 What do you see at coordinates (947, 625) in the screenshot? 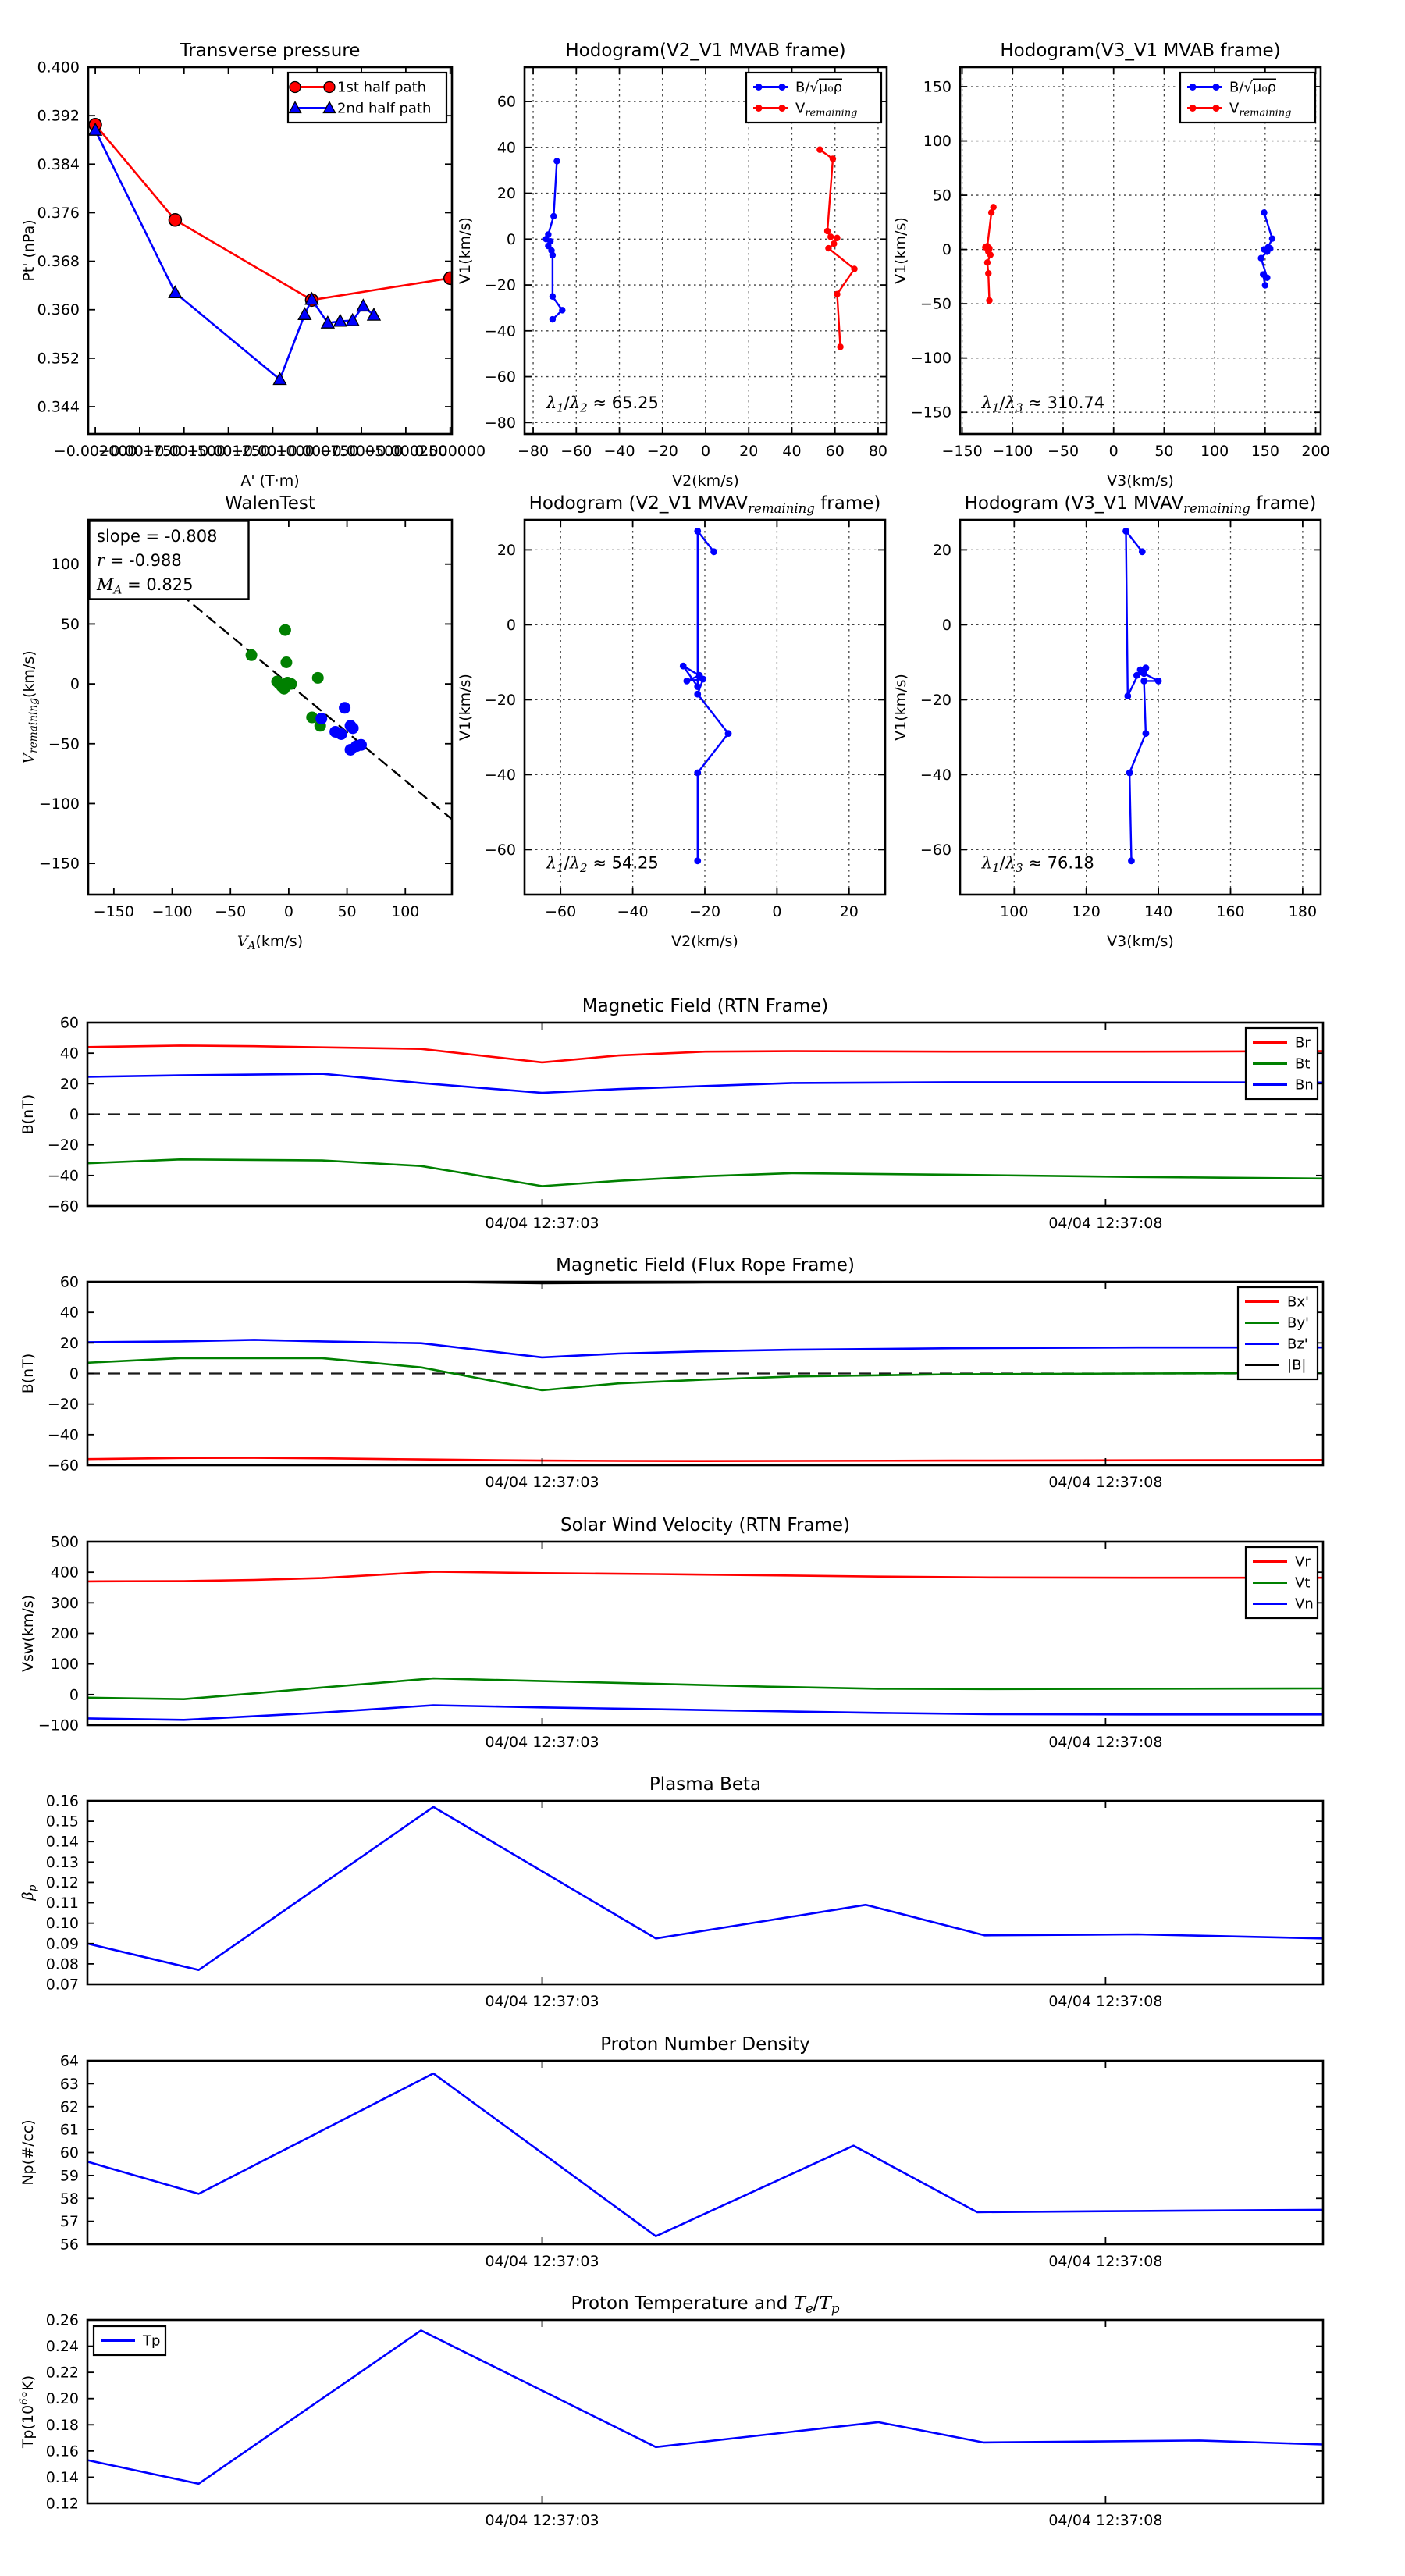
I see `y-tick-label: 0` at bounding box center [947, 625].